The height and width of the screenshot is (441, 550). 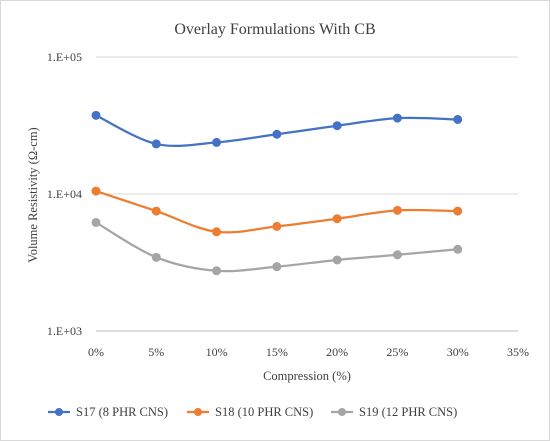 I want to click on x-tick-label: 0%, so click(x=96, y=352).